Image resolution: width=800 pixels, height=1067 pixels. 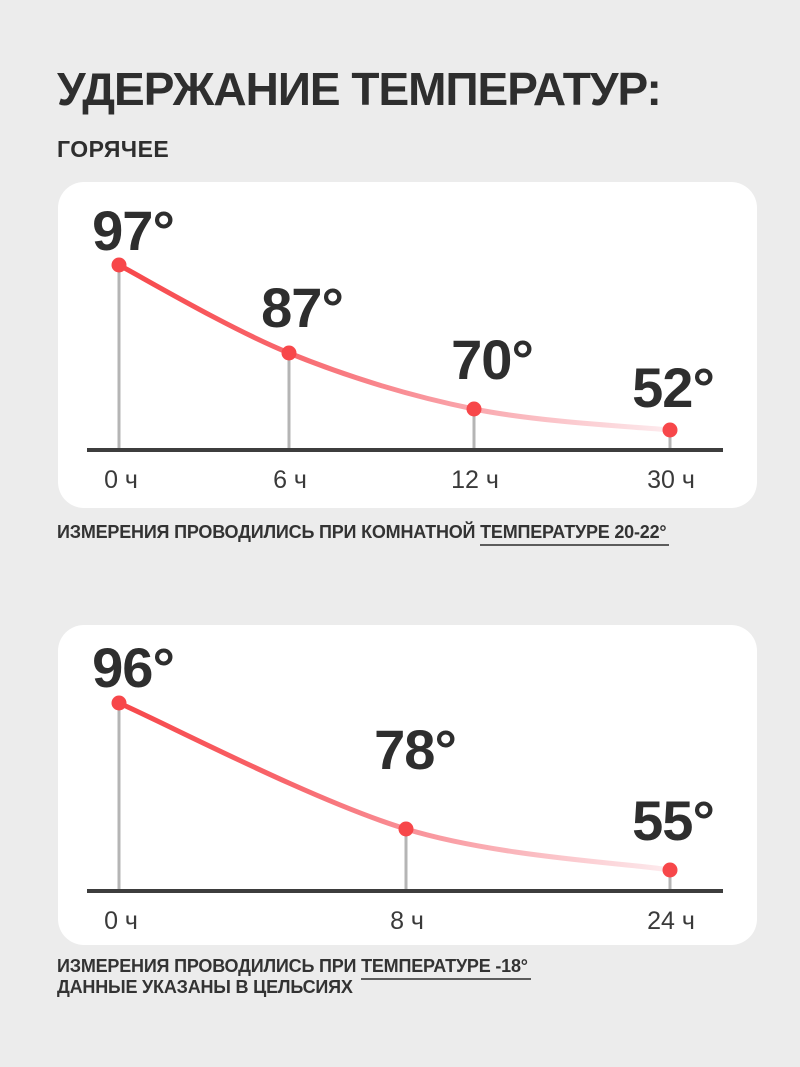 What do you see at coordinates (359, 89) in the screenshot?
I see `page-title: УДЕРЖАНИЕ ТЕМПЕРАТУР:` at bounding box center [359, 89].